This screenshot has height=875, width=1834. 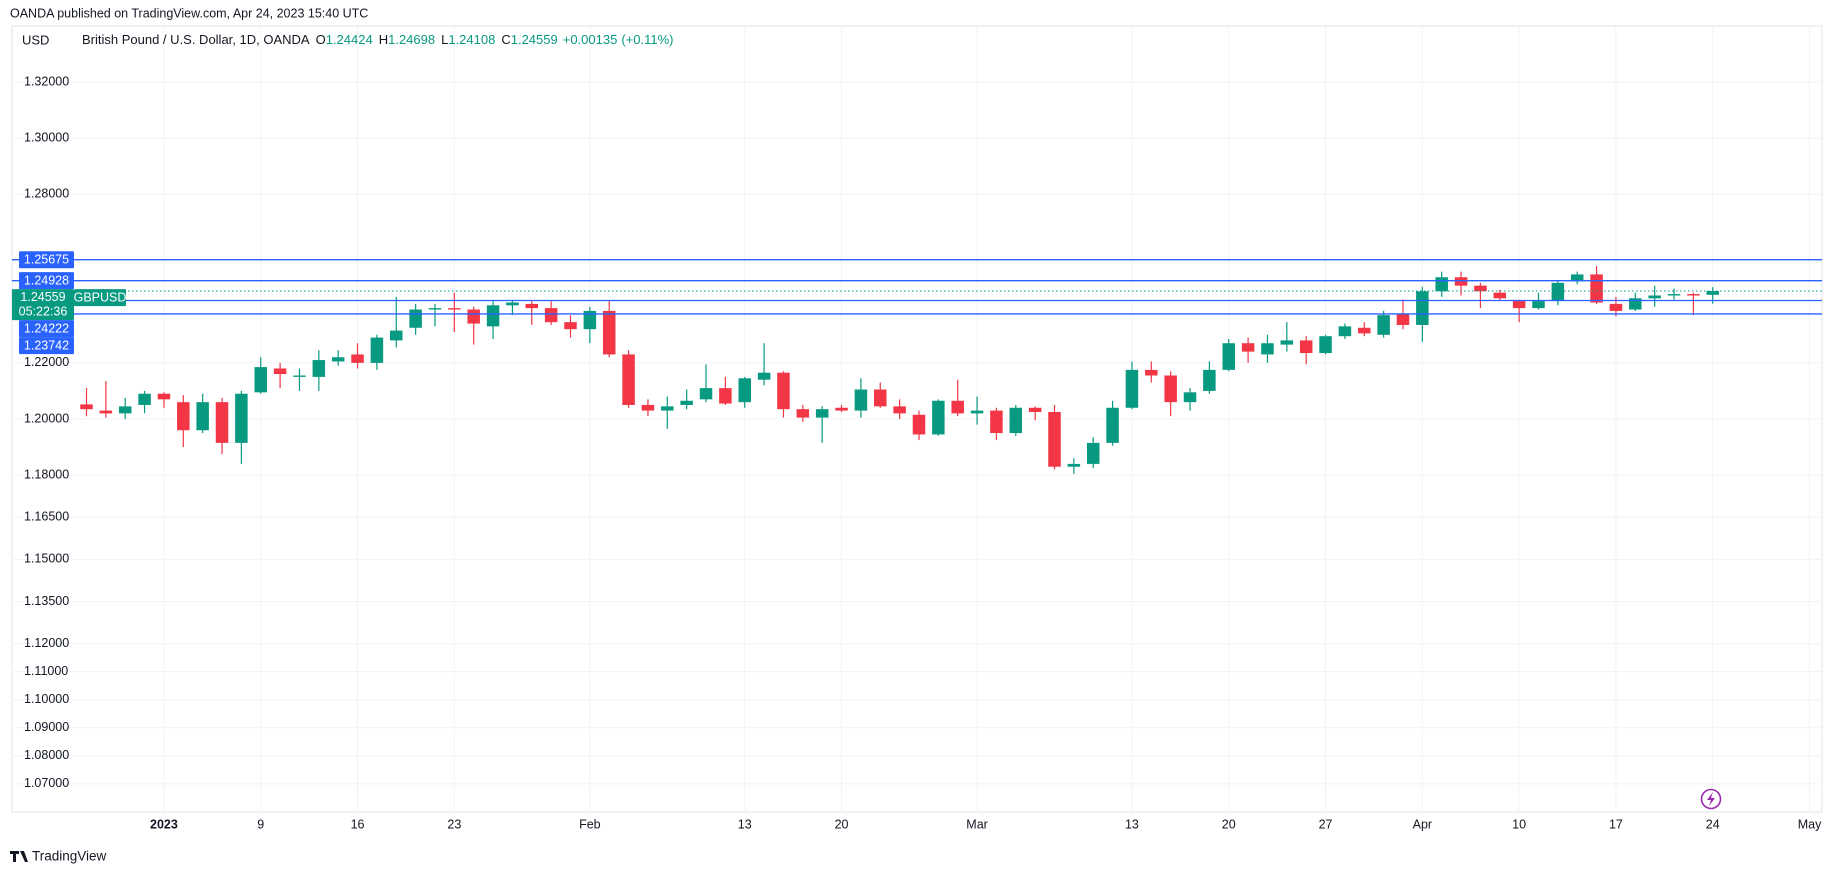 What do you see at coordinates (46, 474) in the screenshot?
I see `y-tick-label: 1.18000` at bounding box center [46, 474].